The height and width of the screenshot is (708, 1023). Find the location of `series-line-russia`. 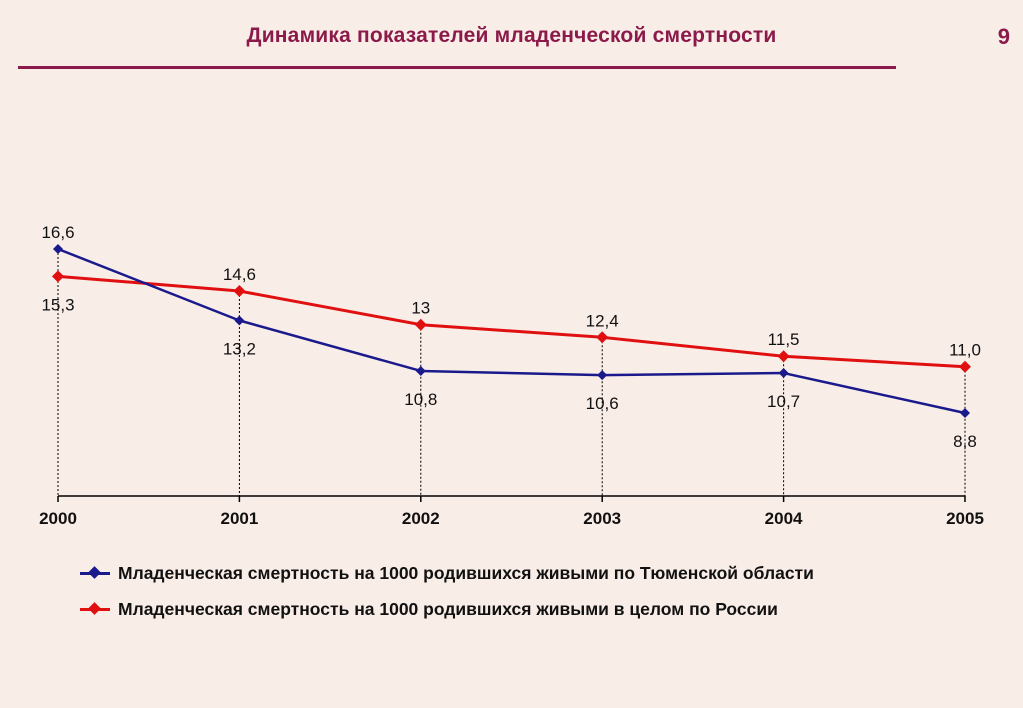

series-line-russia is located at coordinates (511, 321).